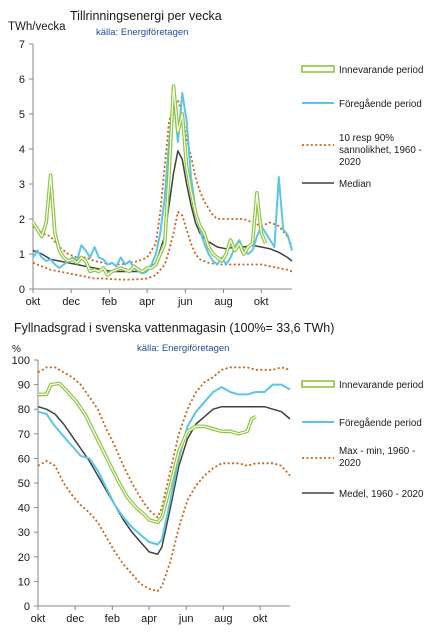  Describe the element at coordinates (381, 494) in the screenshot. I see `legend-label: Medel, 1960 - 2020` at that location.